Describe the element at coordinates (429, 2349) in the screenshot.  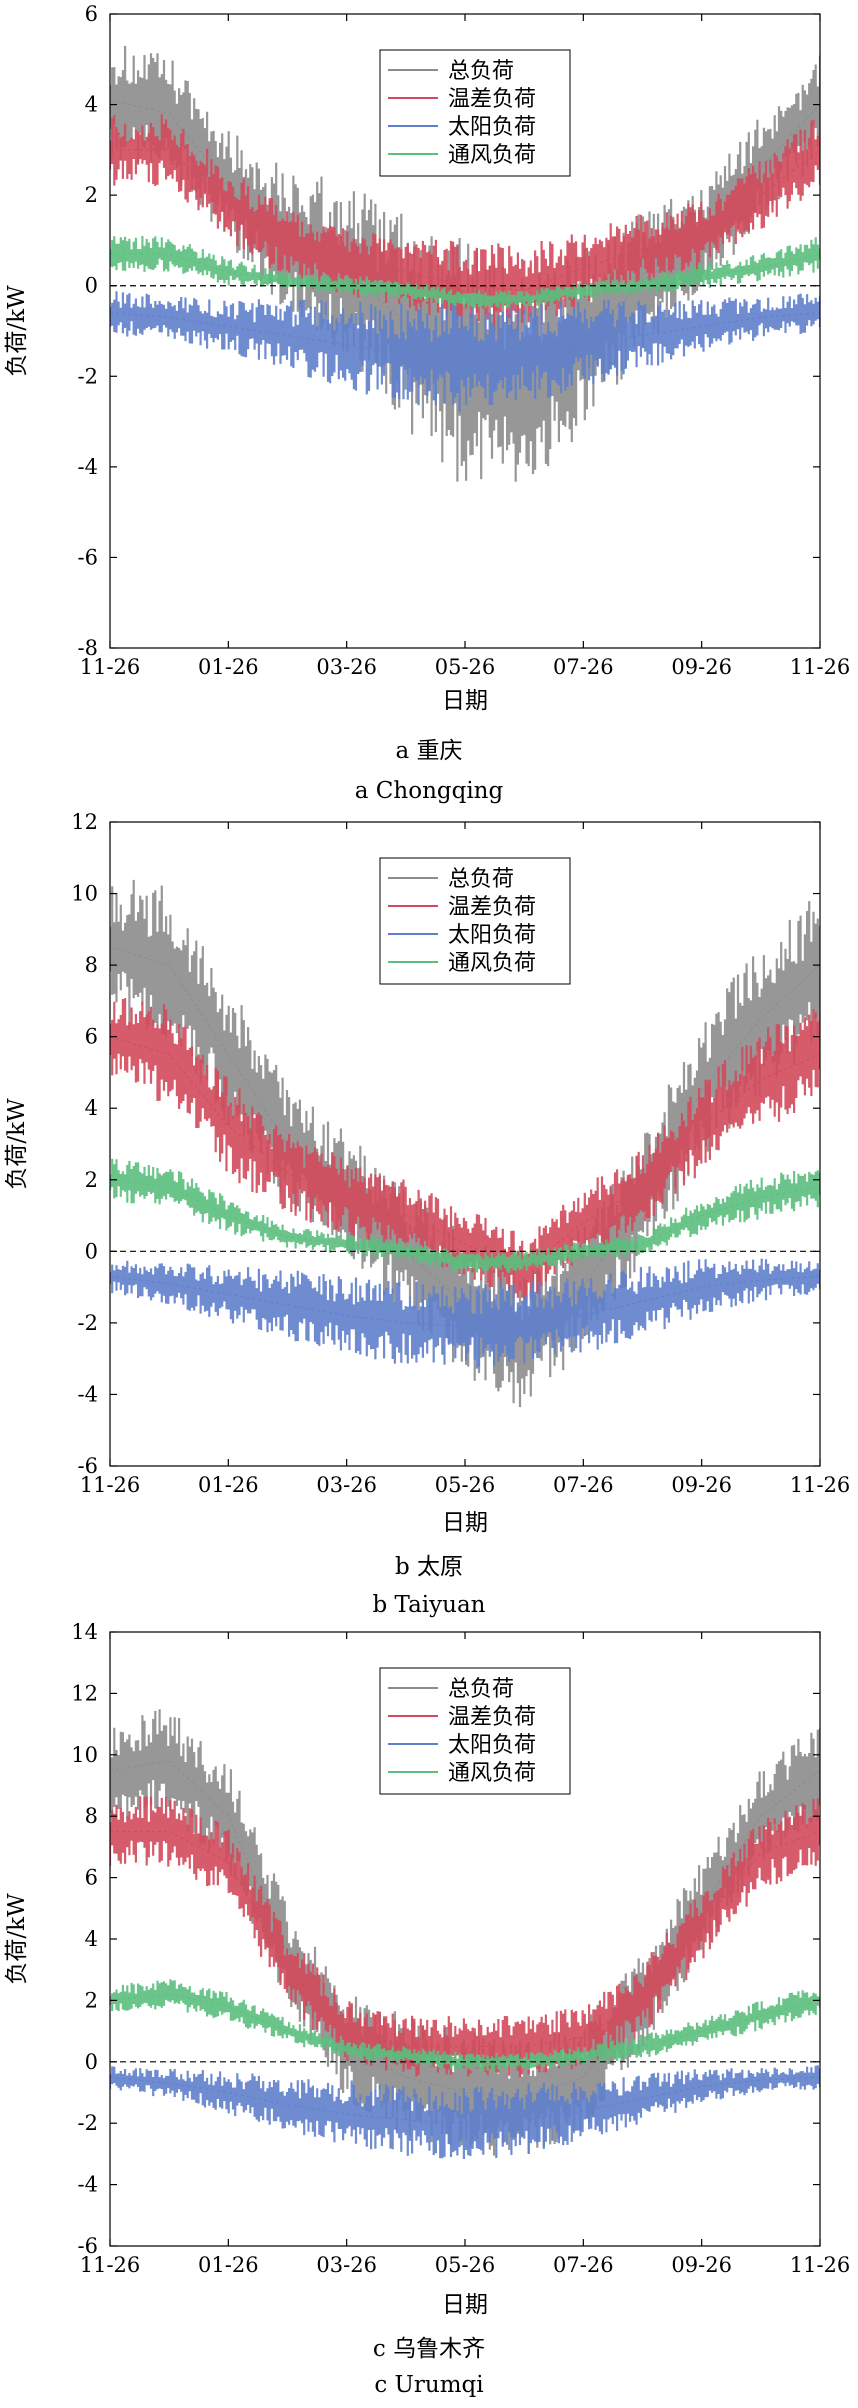
I see `caption-cn: c 乌鲁木齐` at that location.